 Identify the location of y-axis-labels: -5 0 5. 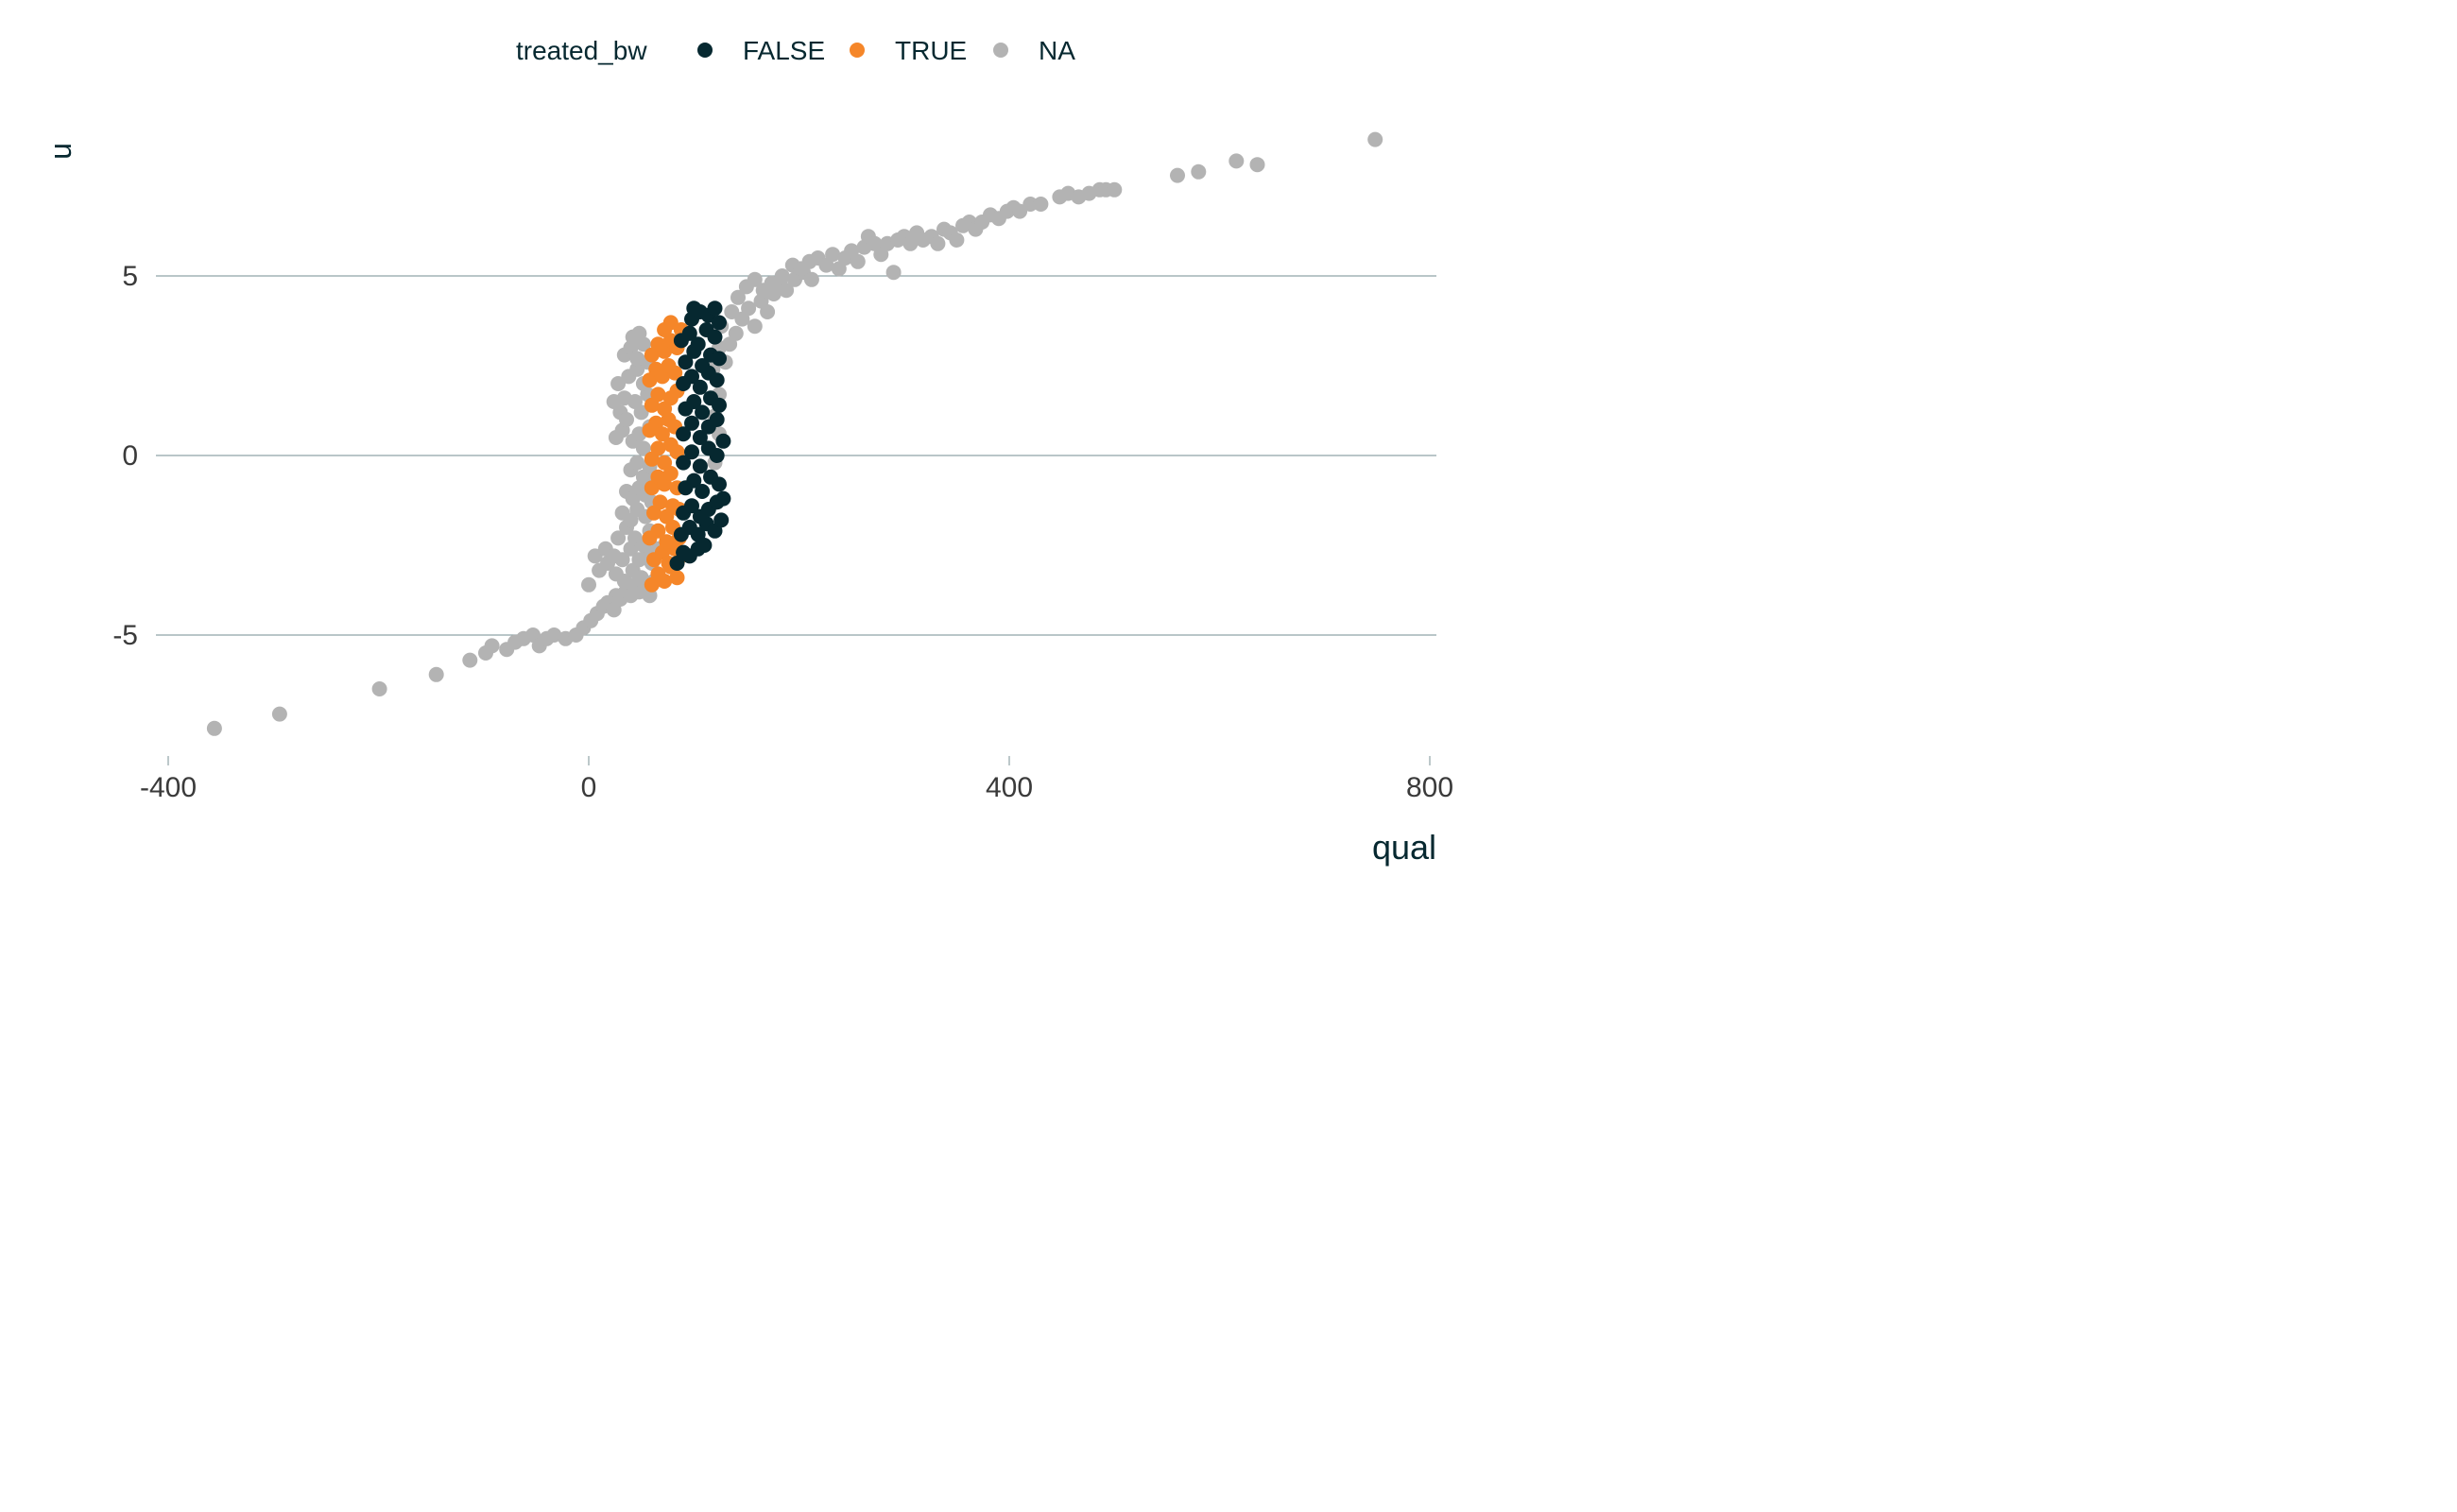
(125, 456).